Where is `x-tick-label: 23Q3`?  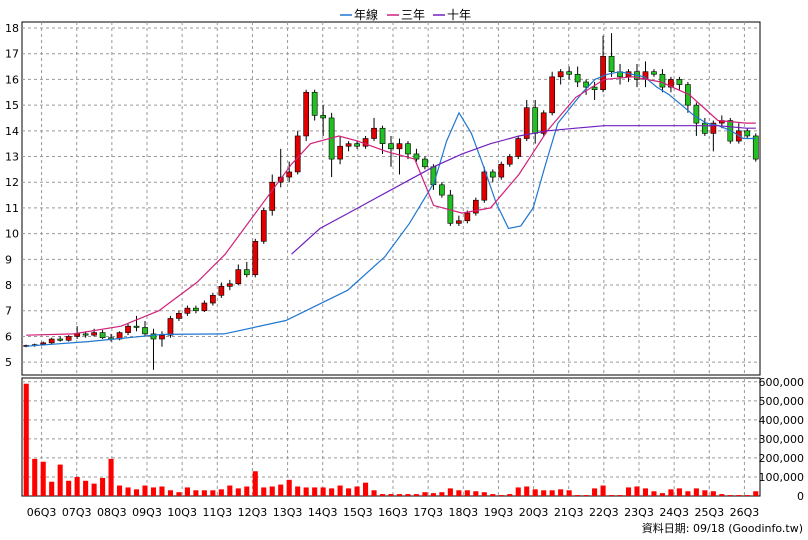 x-tick-label: 23Q3 is located at coordinates (639, 512).